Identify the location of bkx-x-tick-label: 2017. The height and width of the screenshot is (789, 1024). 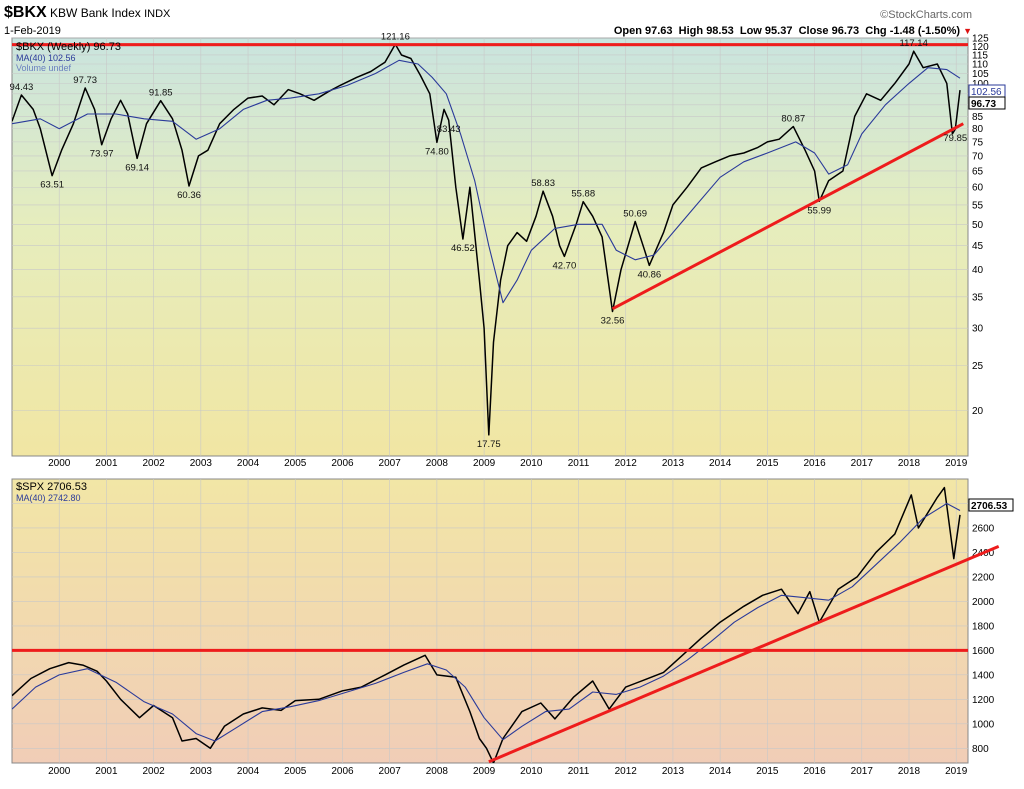
(862, 463).